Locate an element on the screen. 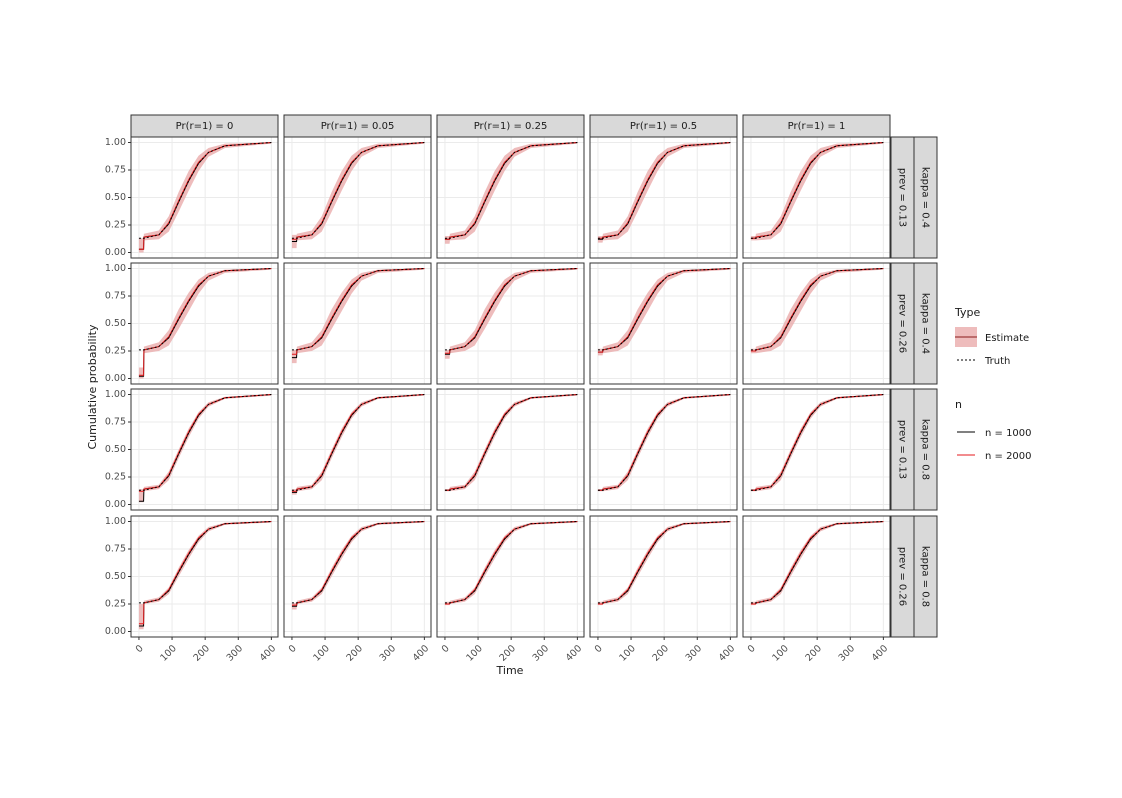 Image resolution: width=1122 pixels, height=798 pixels. strip-label: Pr(r=1) = 0 is located at coordinates (205, 126).